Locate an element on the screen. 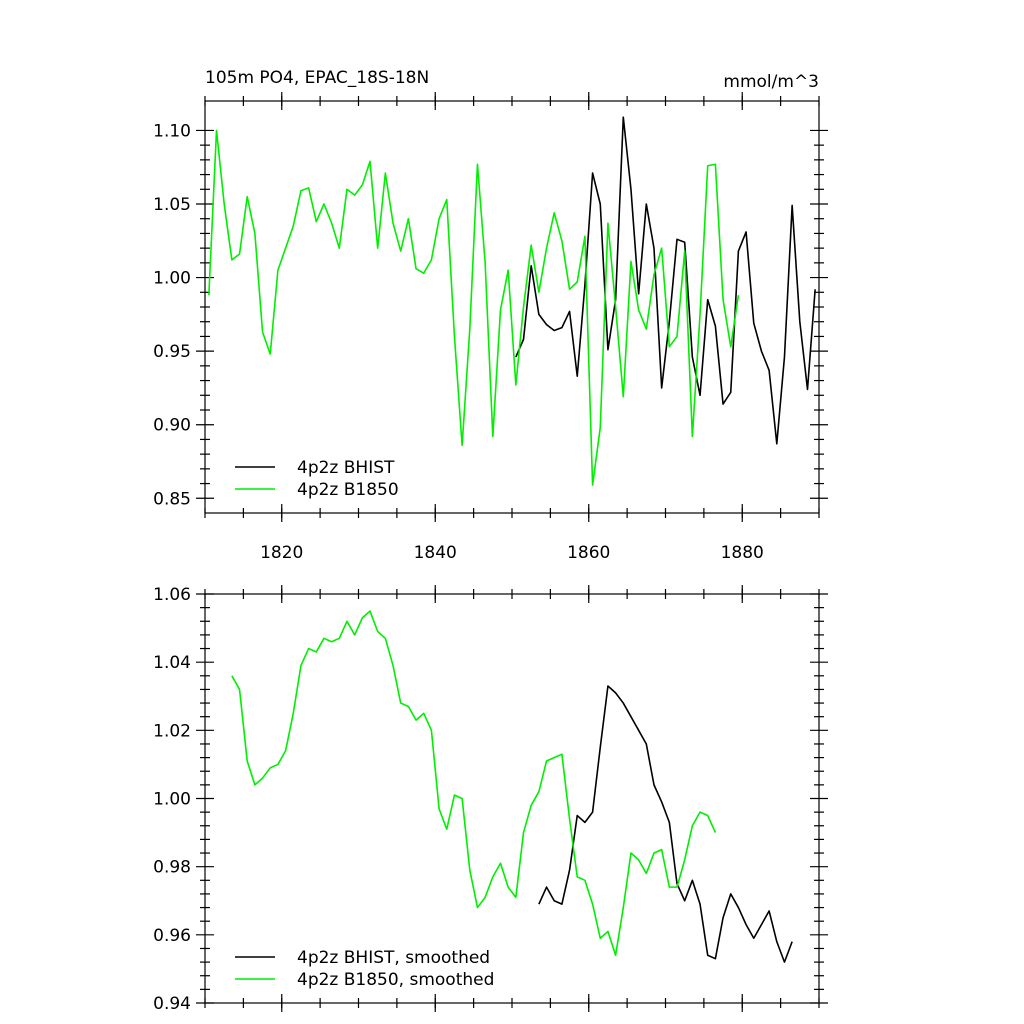 The image size is (1024, 1024). y-tick-label: 1.10 is located at coordinates (172, 131).